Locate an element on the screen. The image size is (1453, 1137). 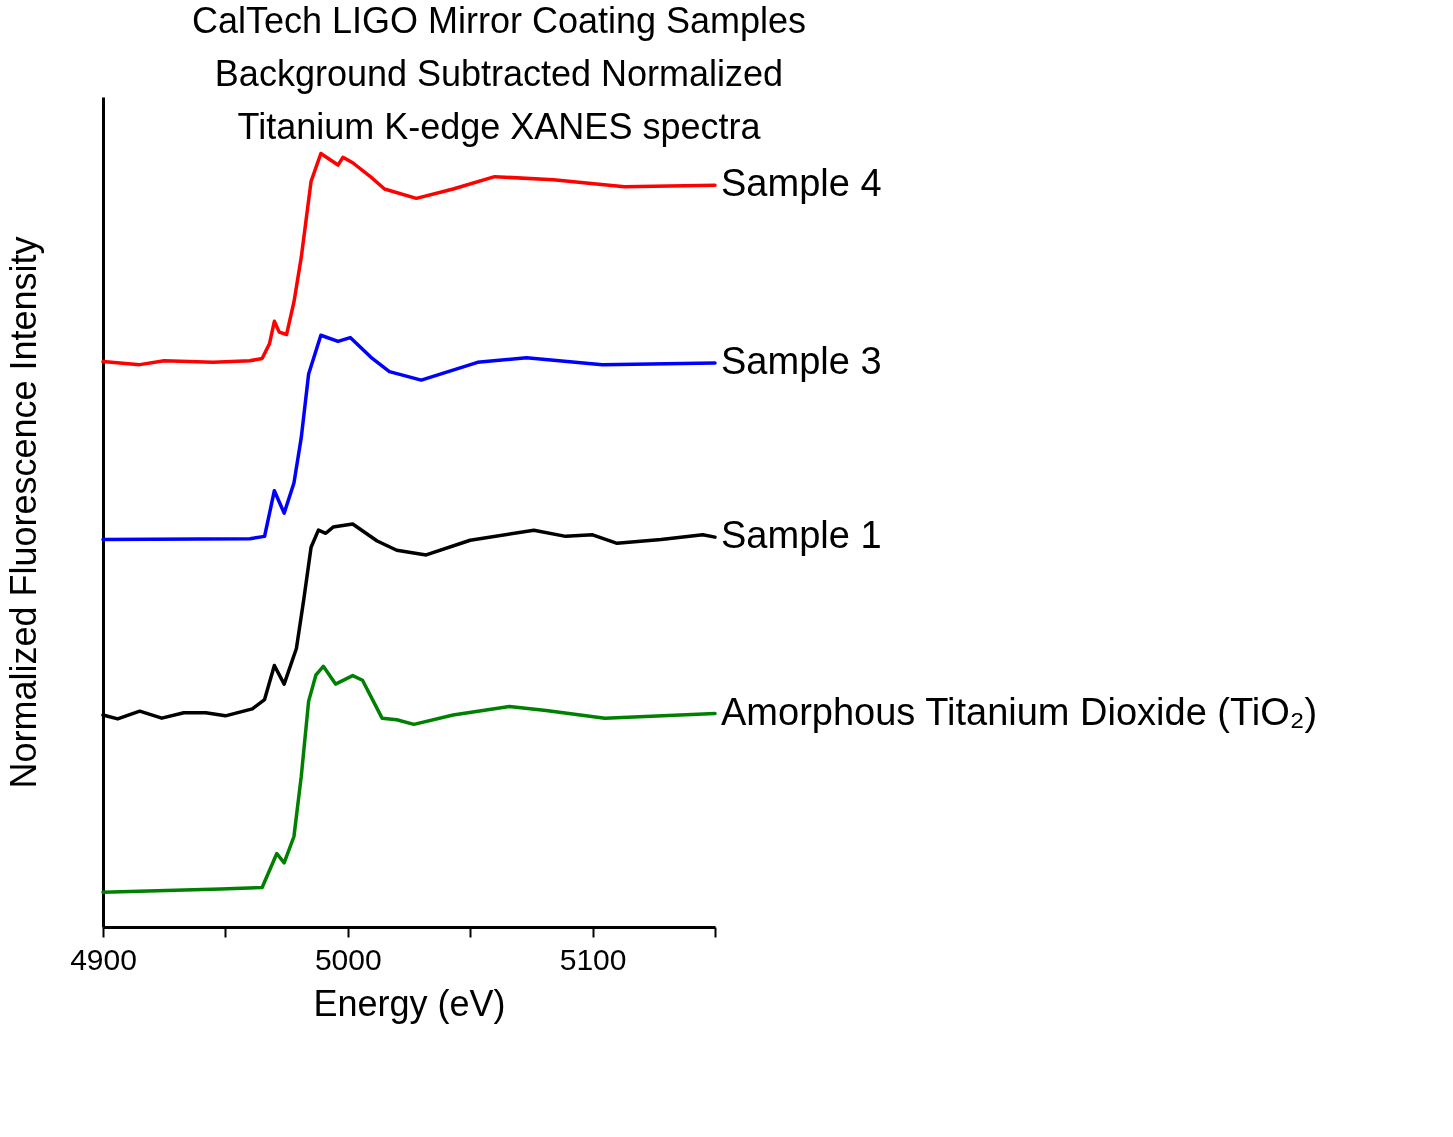
y-axis-title: Normalized Fluorescence Intensity is located at coordinates (23, 512).